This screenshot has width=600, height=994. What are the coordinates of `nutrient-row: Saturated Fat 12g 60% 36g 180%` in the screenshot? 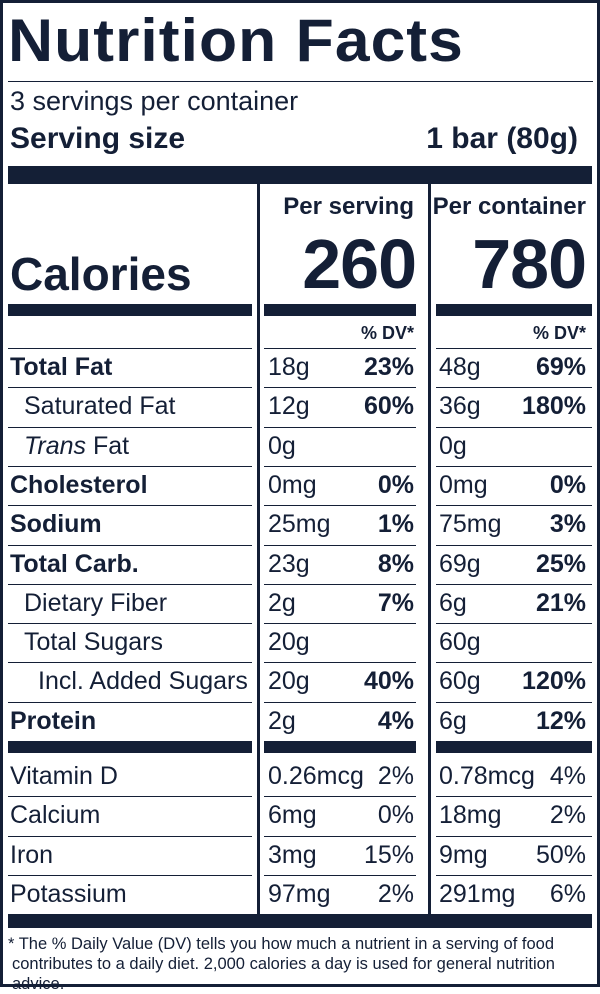 It's located at (300, 406).